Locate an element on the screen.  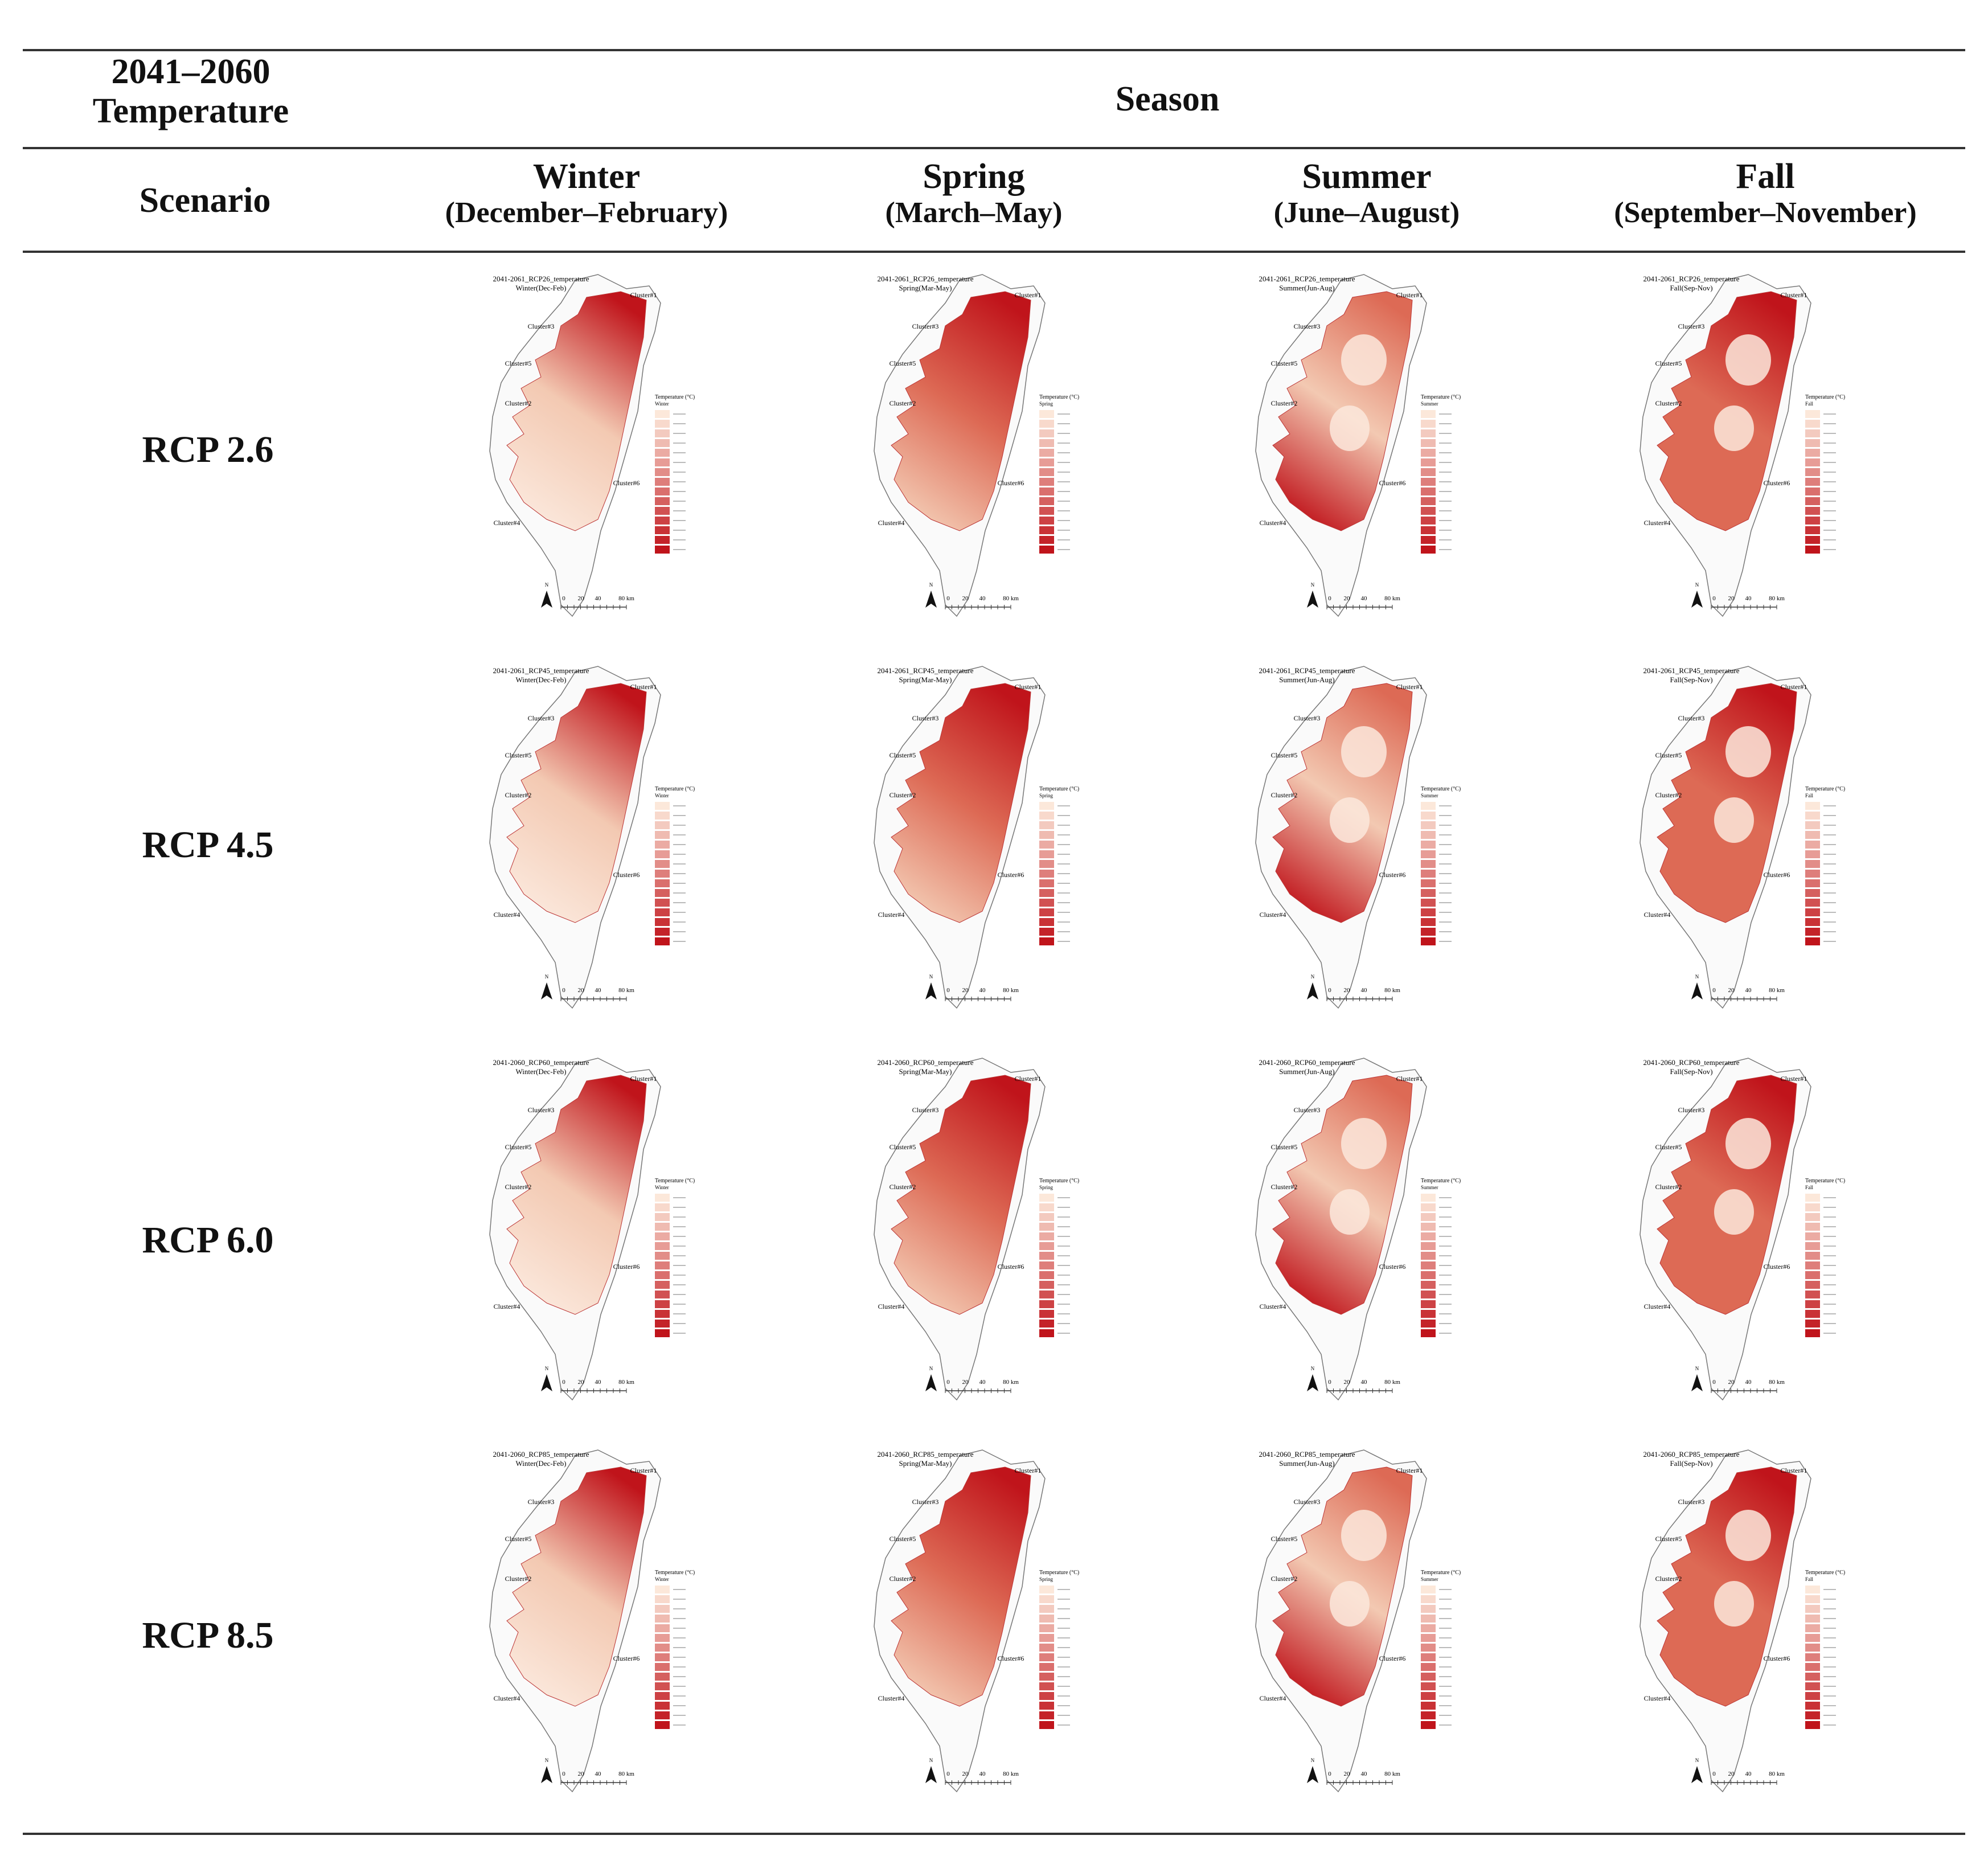
scale-label: 40 is located at coordinates (982, 1382).